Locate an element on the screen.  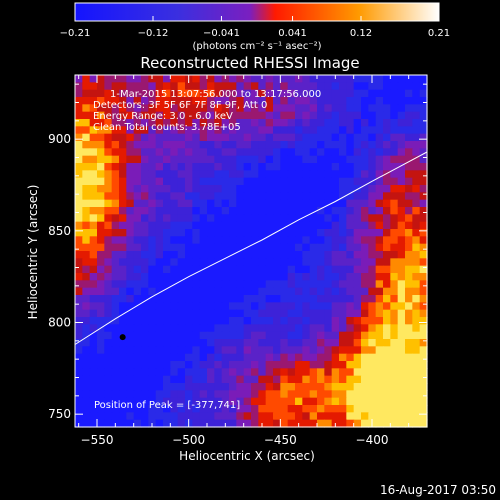
colorbar-tick-label: 0.12 is located at coordinates (361, 33).